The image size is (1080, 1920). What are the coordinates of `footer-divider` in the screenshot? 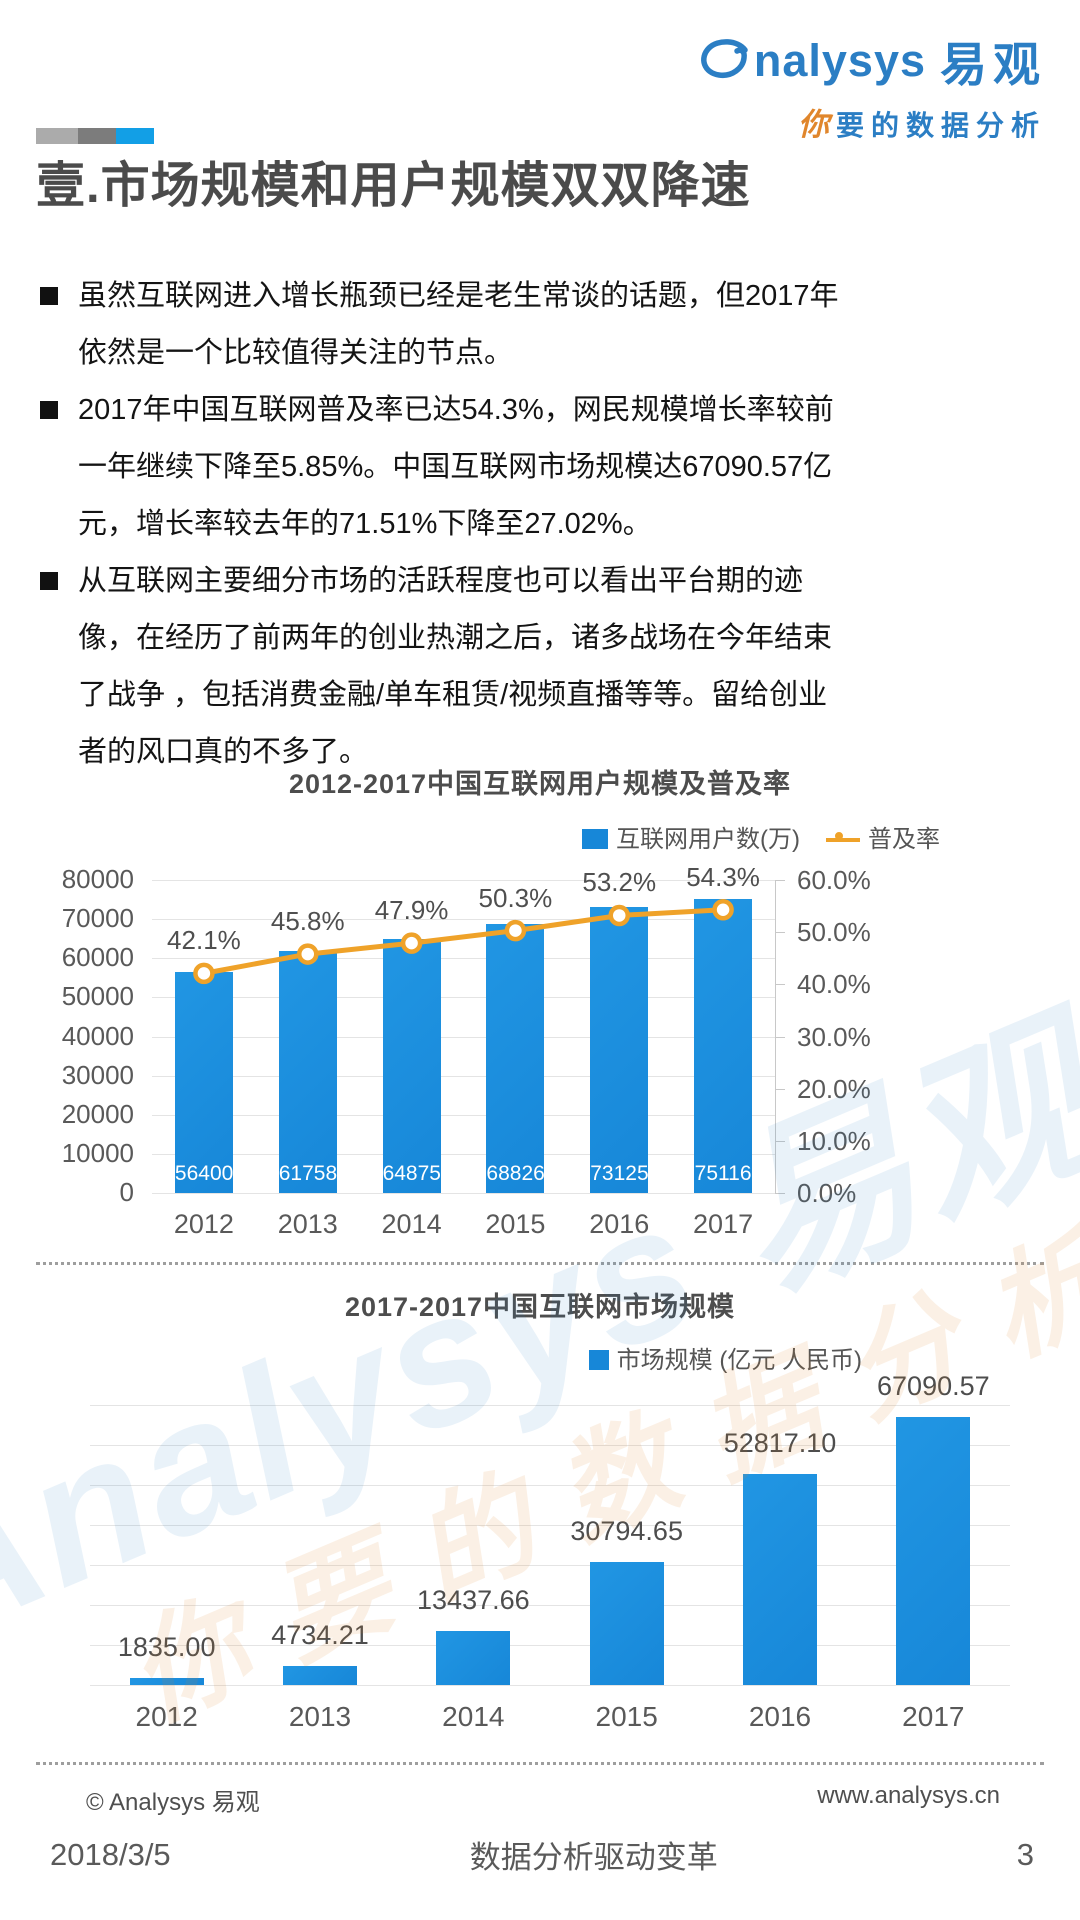 It's located at (540, 1763).